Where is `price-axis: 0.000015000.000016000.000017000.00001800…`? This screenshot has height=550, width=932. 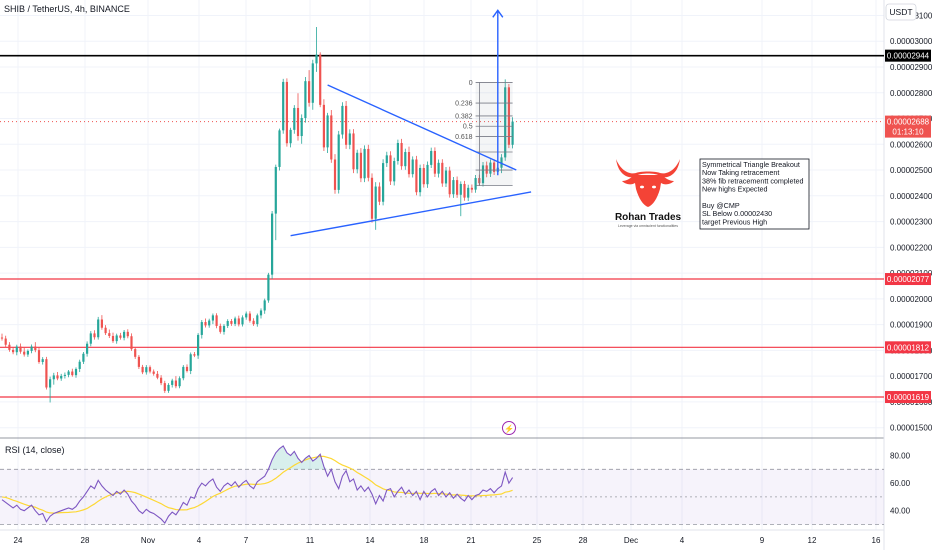
price-axis: 0.000015000.000016000.000017000.00001800… is located at coordinates (911, 221).